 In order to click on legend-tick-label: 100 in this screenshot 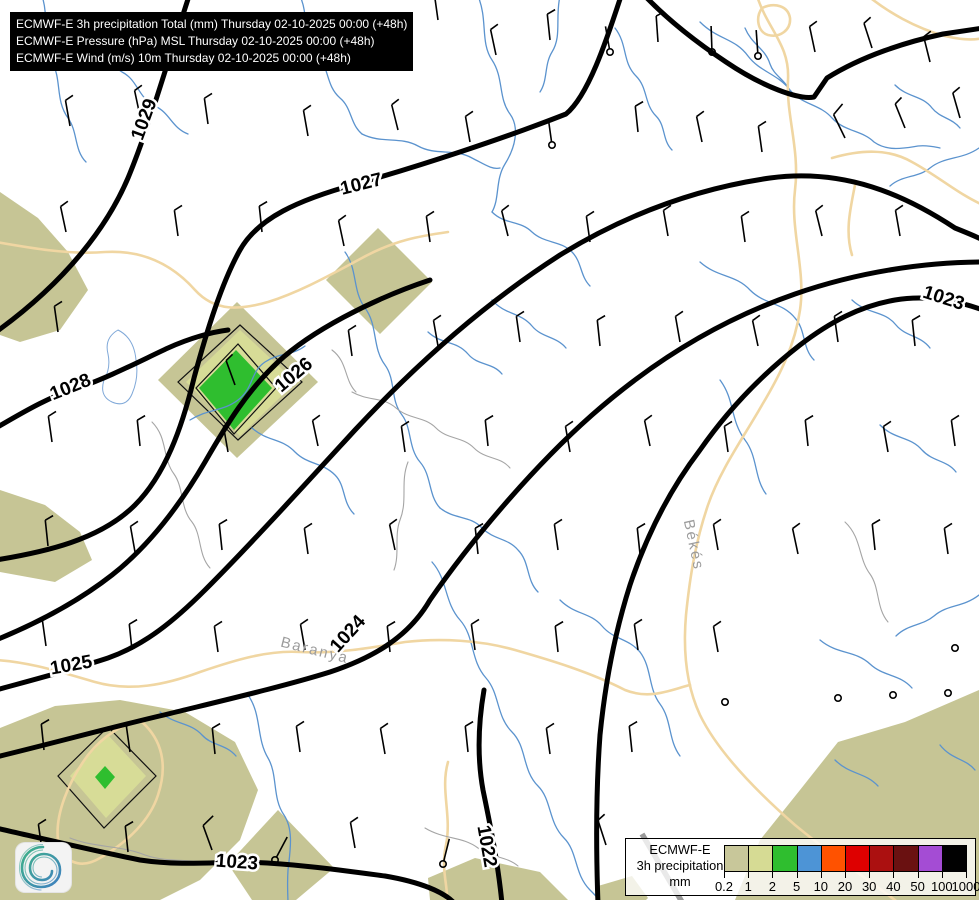, I will do `click(941, 886)`.